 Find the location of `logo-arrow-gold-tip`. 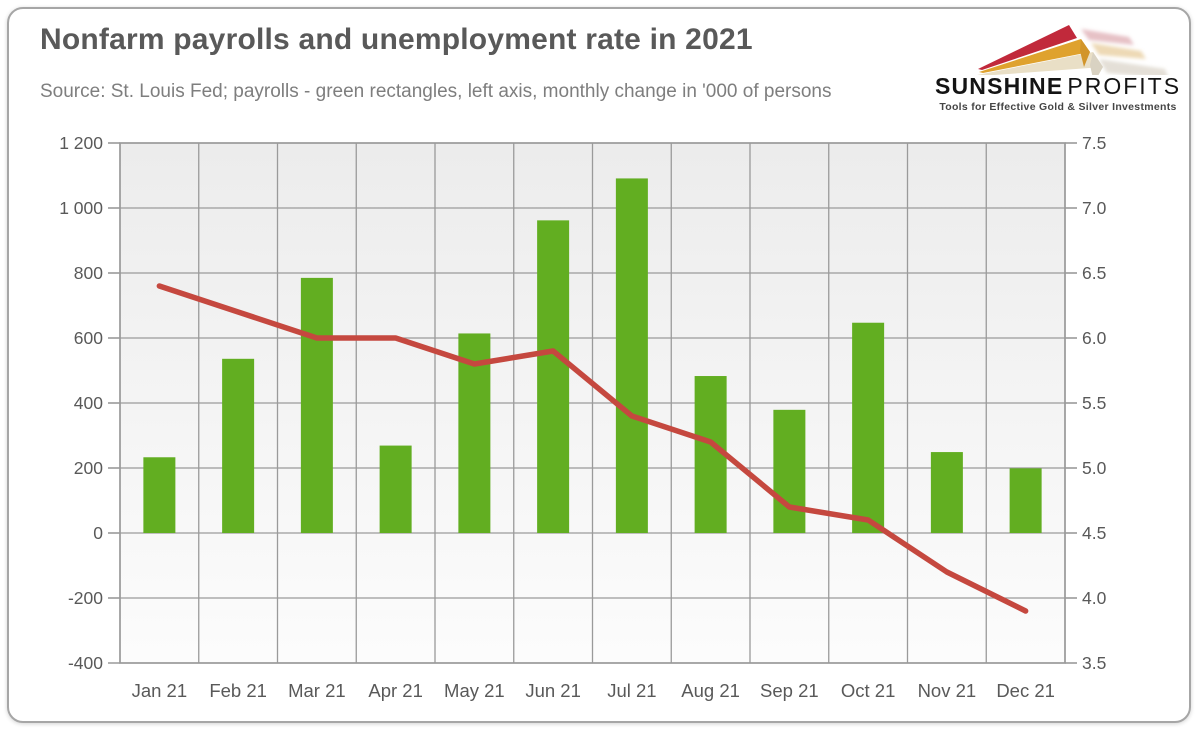

logo-arrow-gold-tip is located at coordinates (1085, 53).